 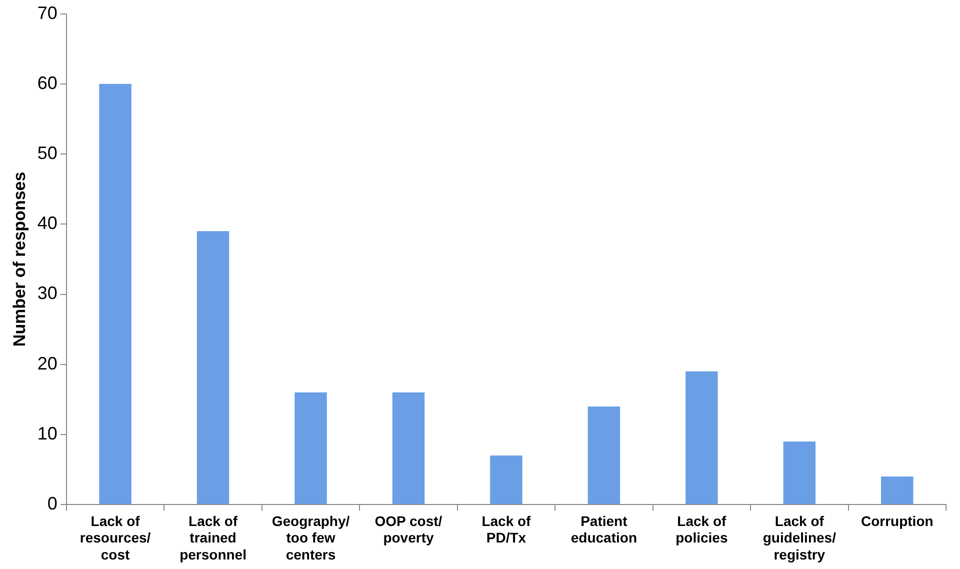 What do you see at coordinates (47, 293) in the screenshot?
I see `y-tick-label: 30` at bounding box center [47, 293].